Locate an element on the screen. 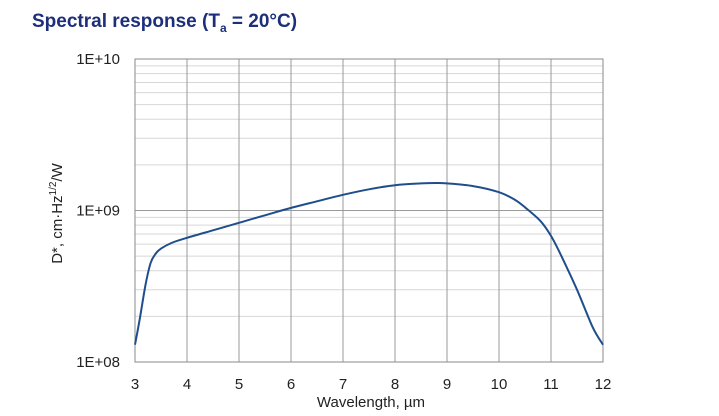 The image size is (719, 416). y-axis-label: D*, cm·Hz1/2/W is located at coordinates (57, 212).